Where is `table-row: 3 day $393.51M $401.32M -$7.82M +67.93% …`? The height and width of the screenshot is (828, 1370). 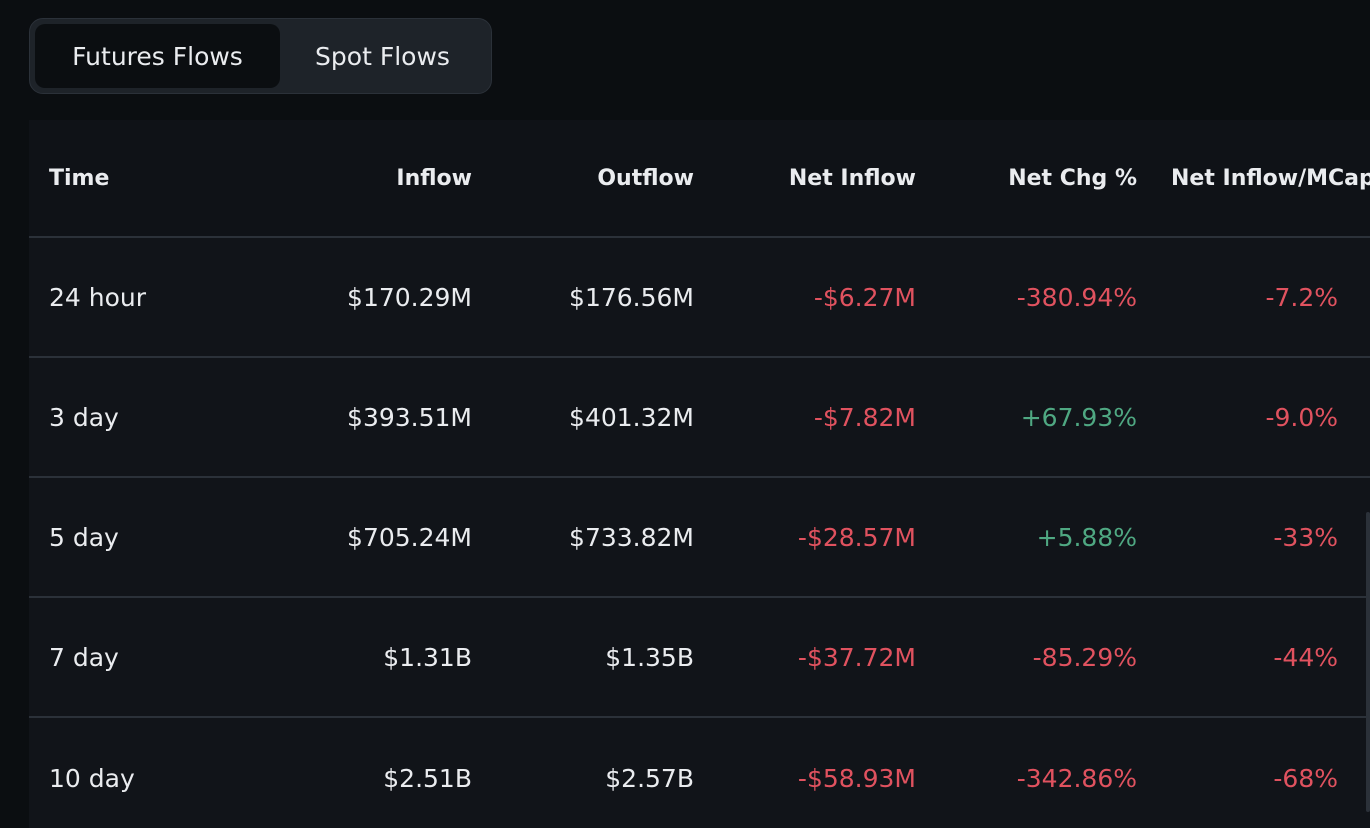 table-row: 3 day $393.51M $401.32M -$7.82M +67.93% … is located at coordinates (699, 418).